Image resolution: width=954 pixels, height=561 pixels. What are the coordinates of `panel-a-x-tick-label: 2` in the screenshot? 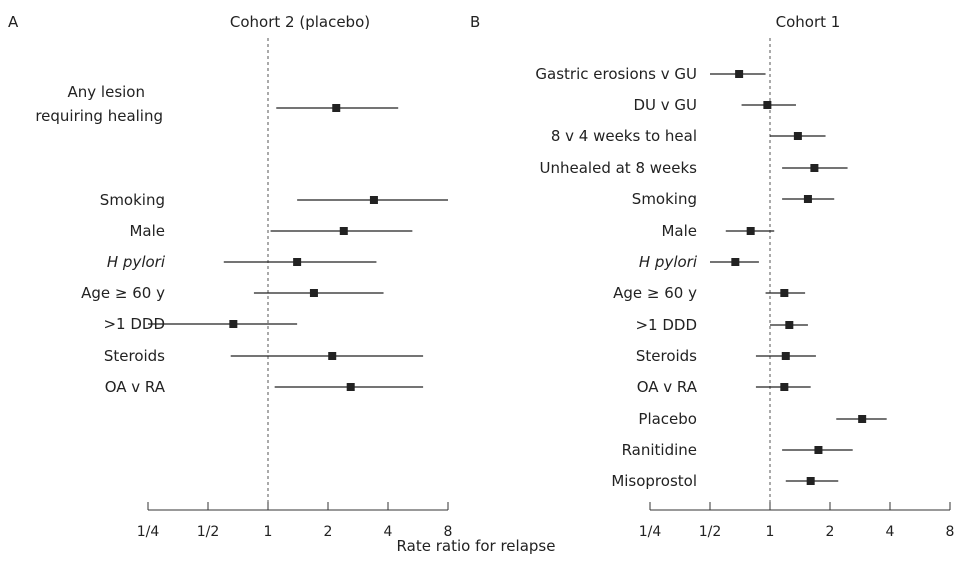 It's located at (328, 532).